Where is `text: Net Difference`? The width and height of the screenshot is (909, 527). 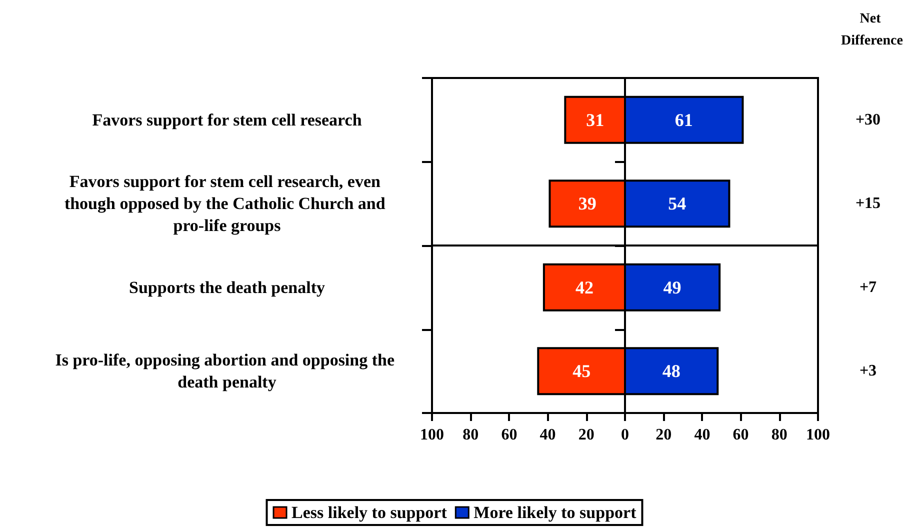 text: Net Difference is located at coordinates (872, 30).